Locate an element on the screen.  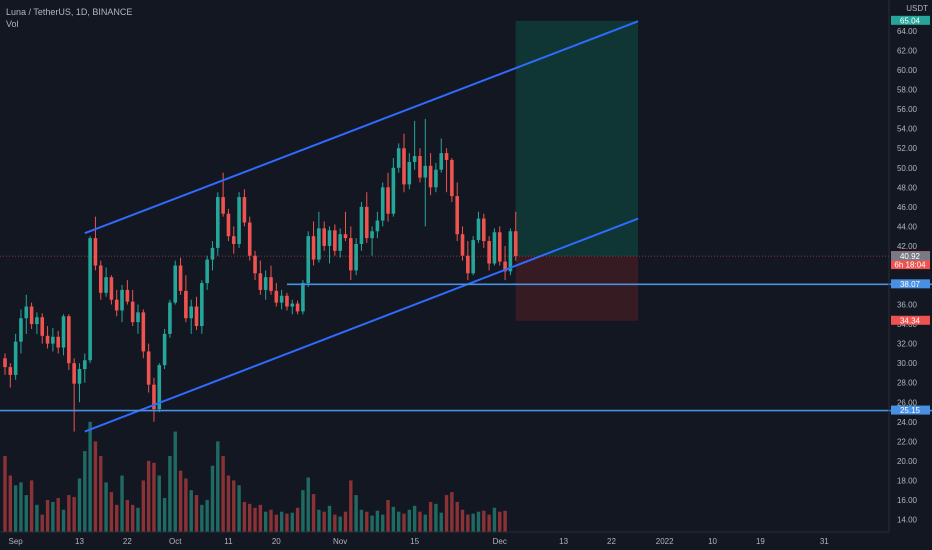
symbol-title: Luna / TetherUS, 1D, BINANCE is located at coordinates (69, 12).